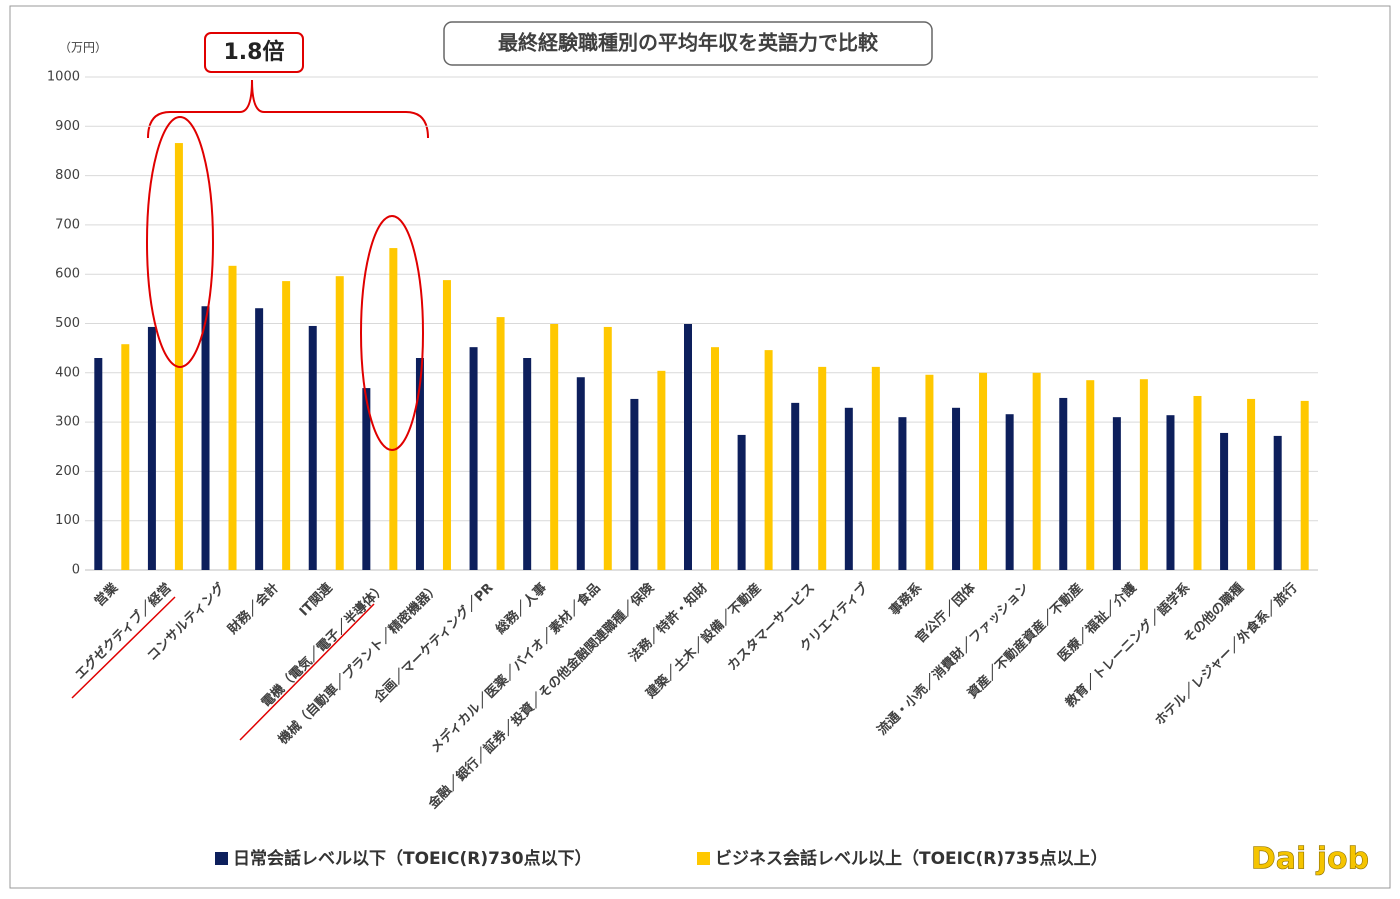  I want to click on y-unit: （万円）, so click(83, 48).